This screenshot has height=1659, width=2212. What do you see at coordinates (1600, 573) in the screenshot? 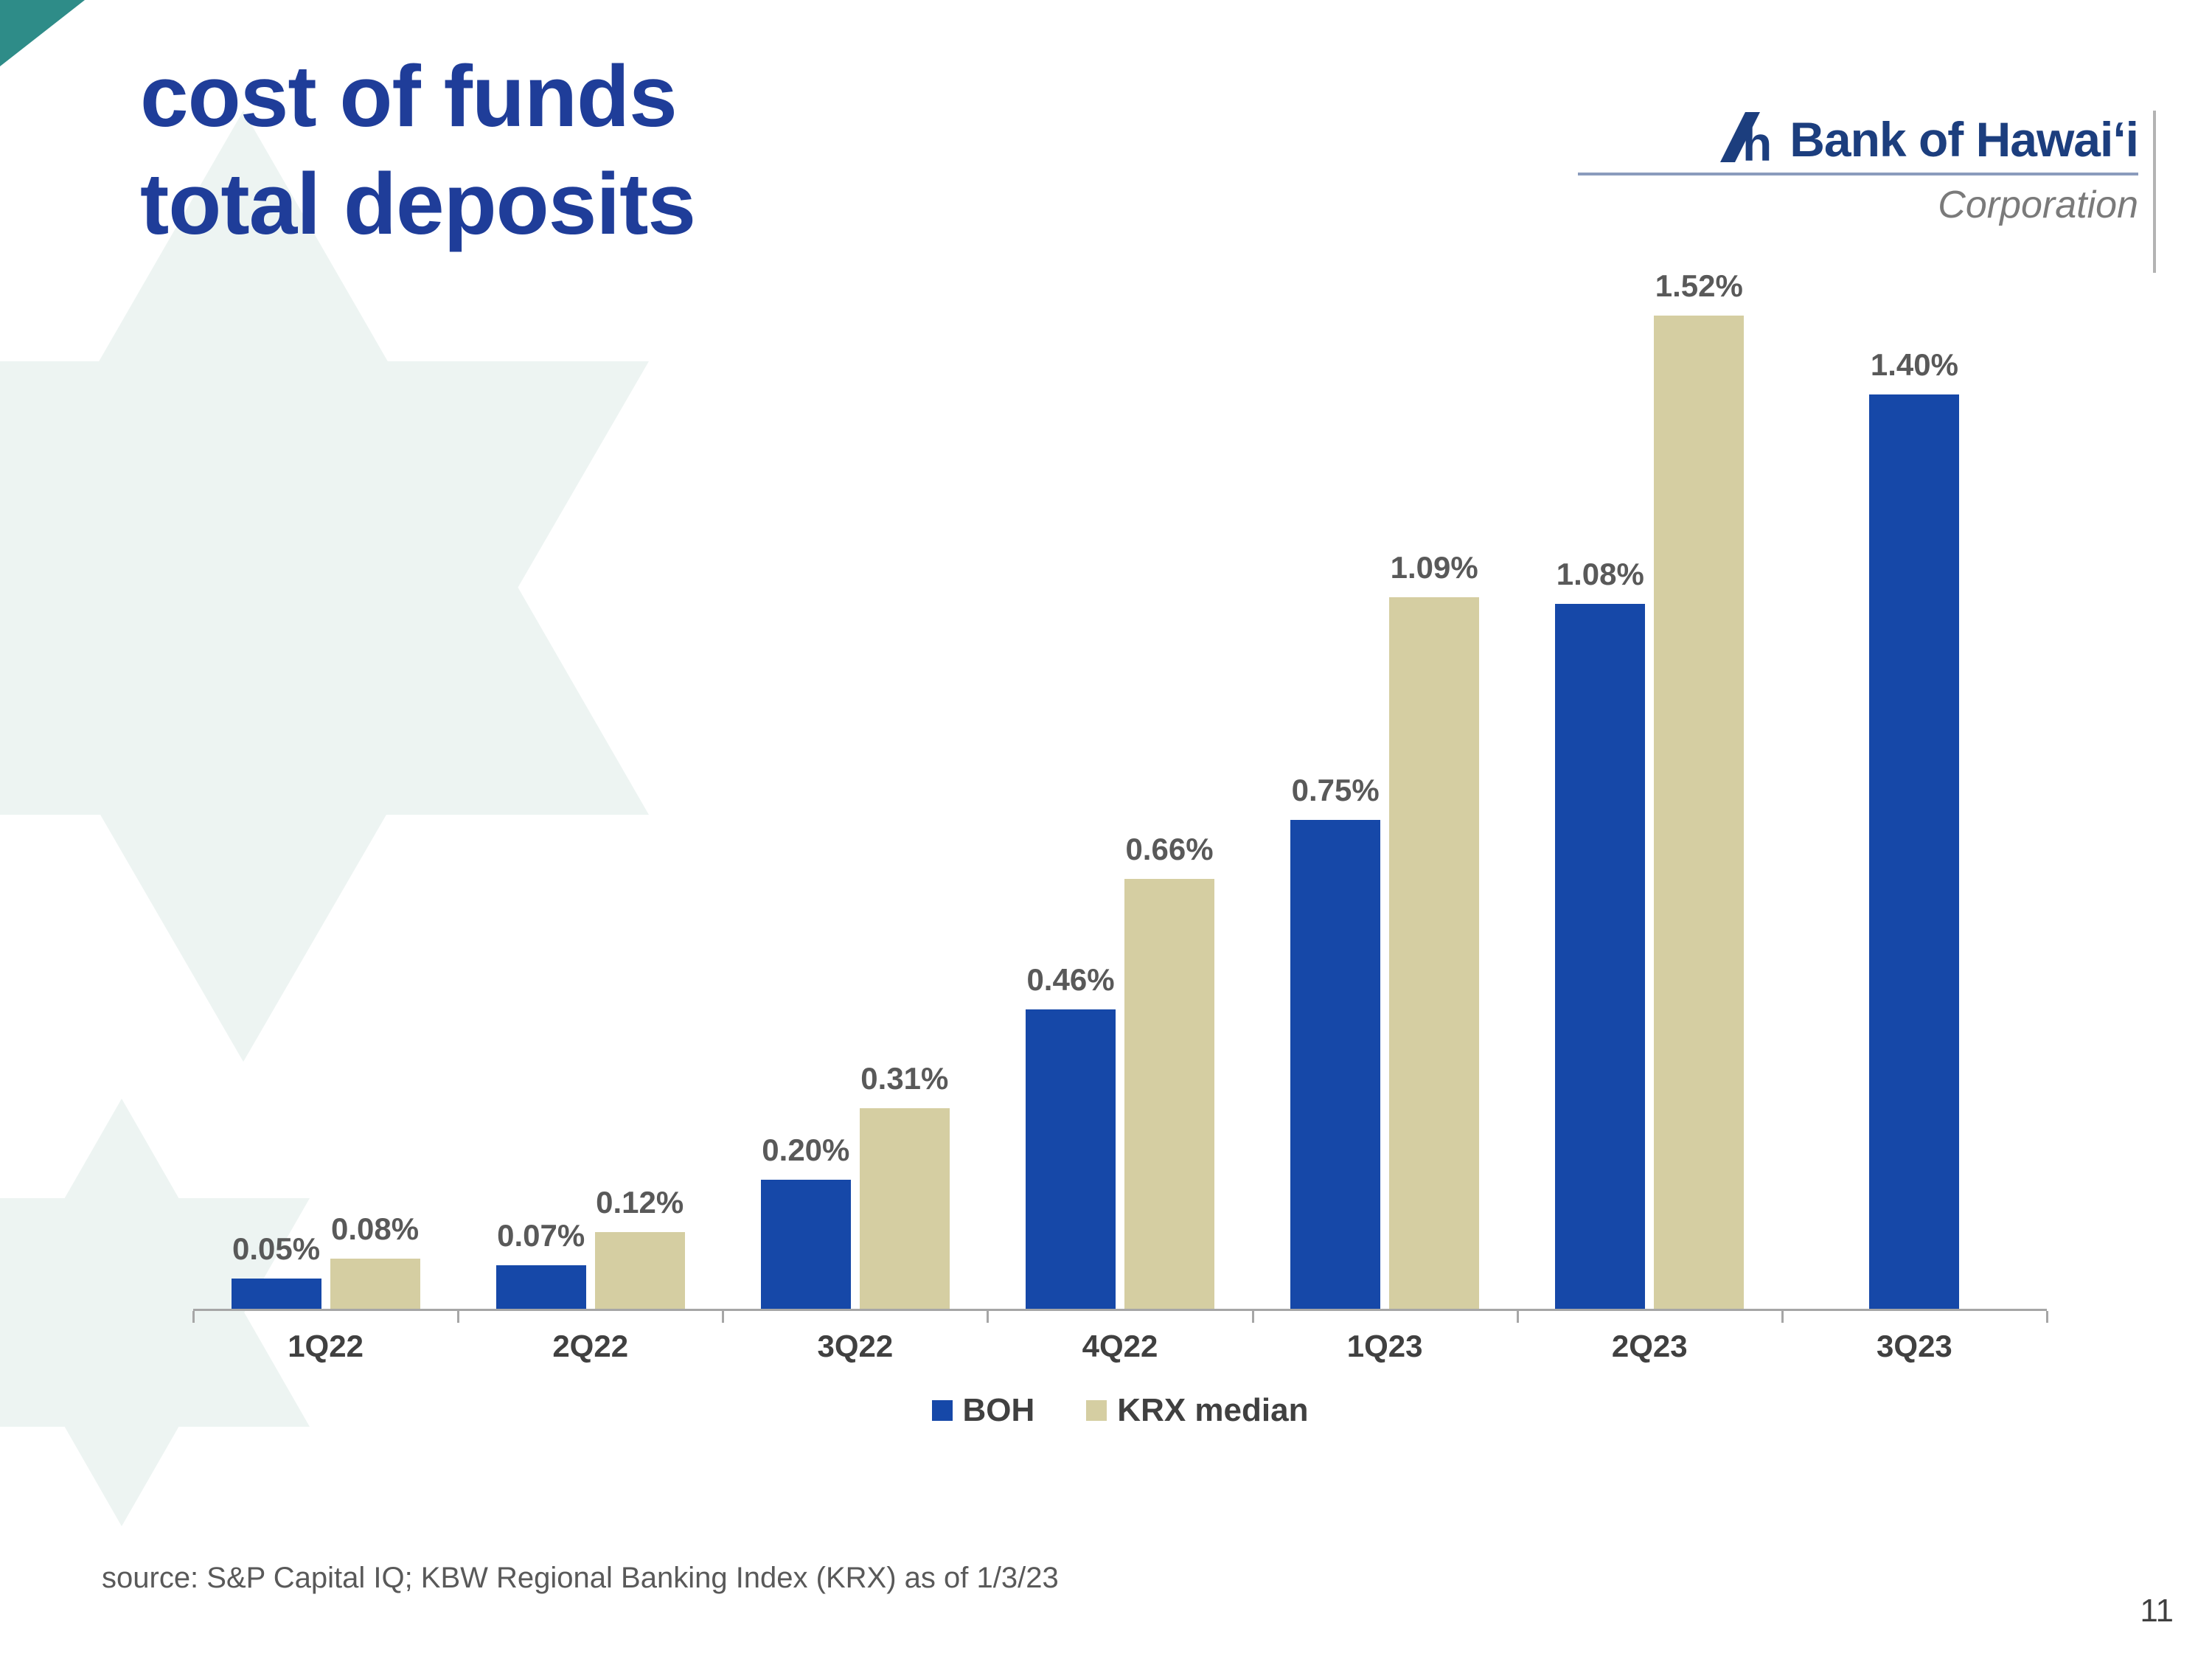
I see `value-label: 1.08%` at bounding box center [1600, 573].